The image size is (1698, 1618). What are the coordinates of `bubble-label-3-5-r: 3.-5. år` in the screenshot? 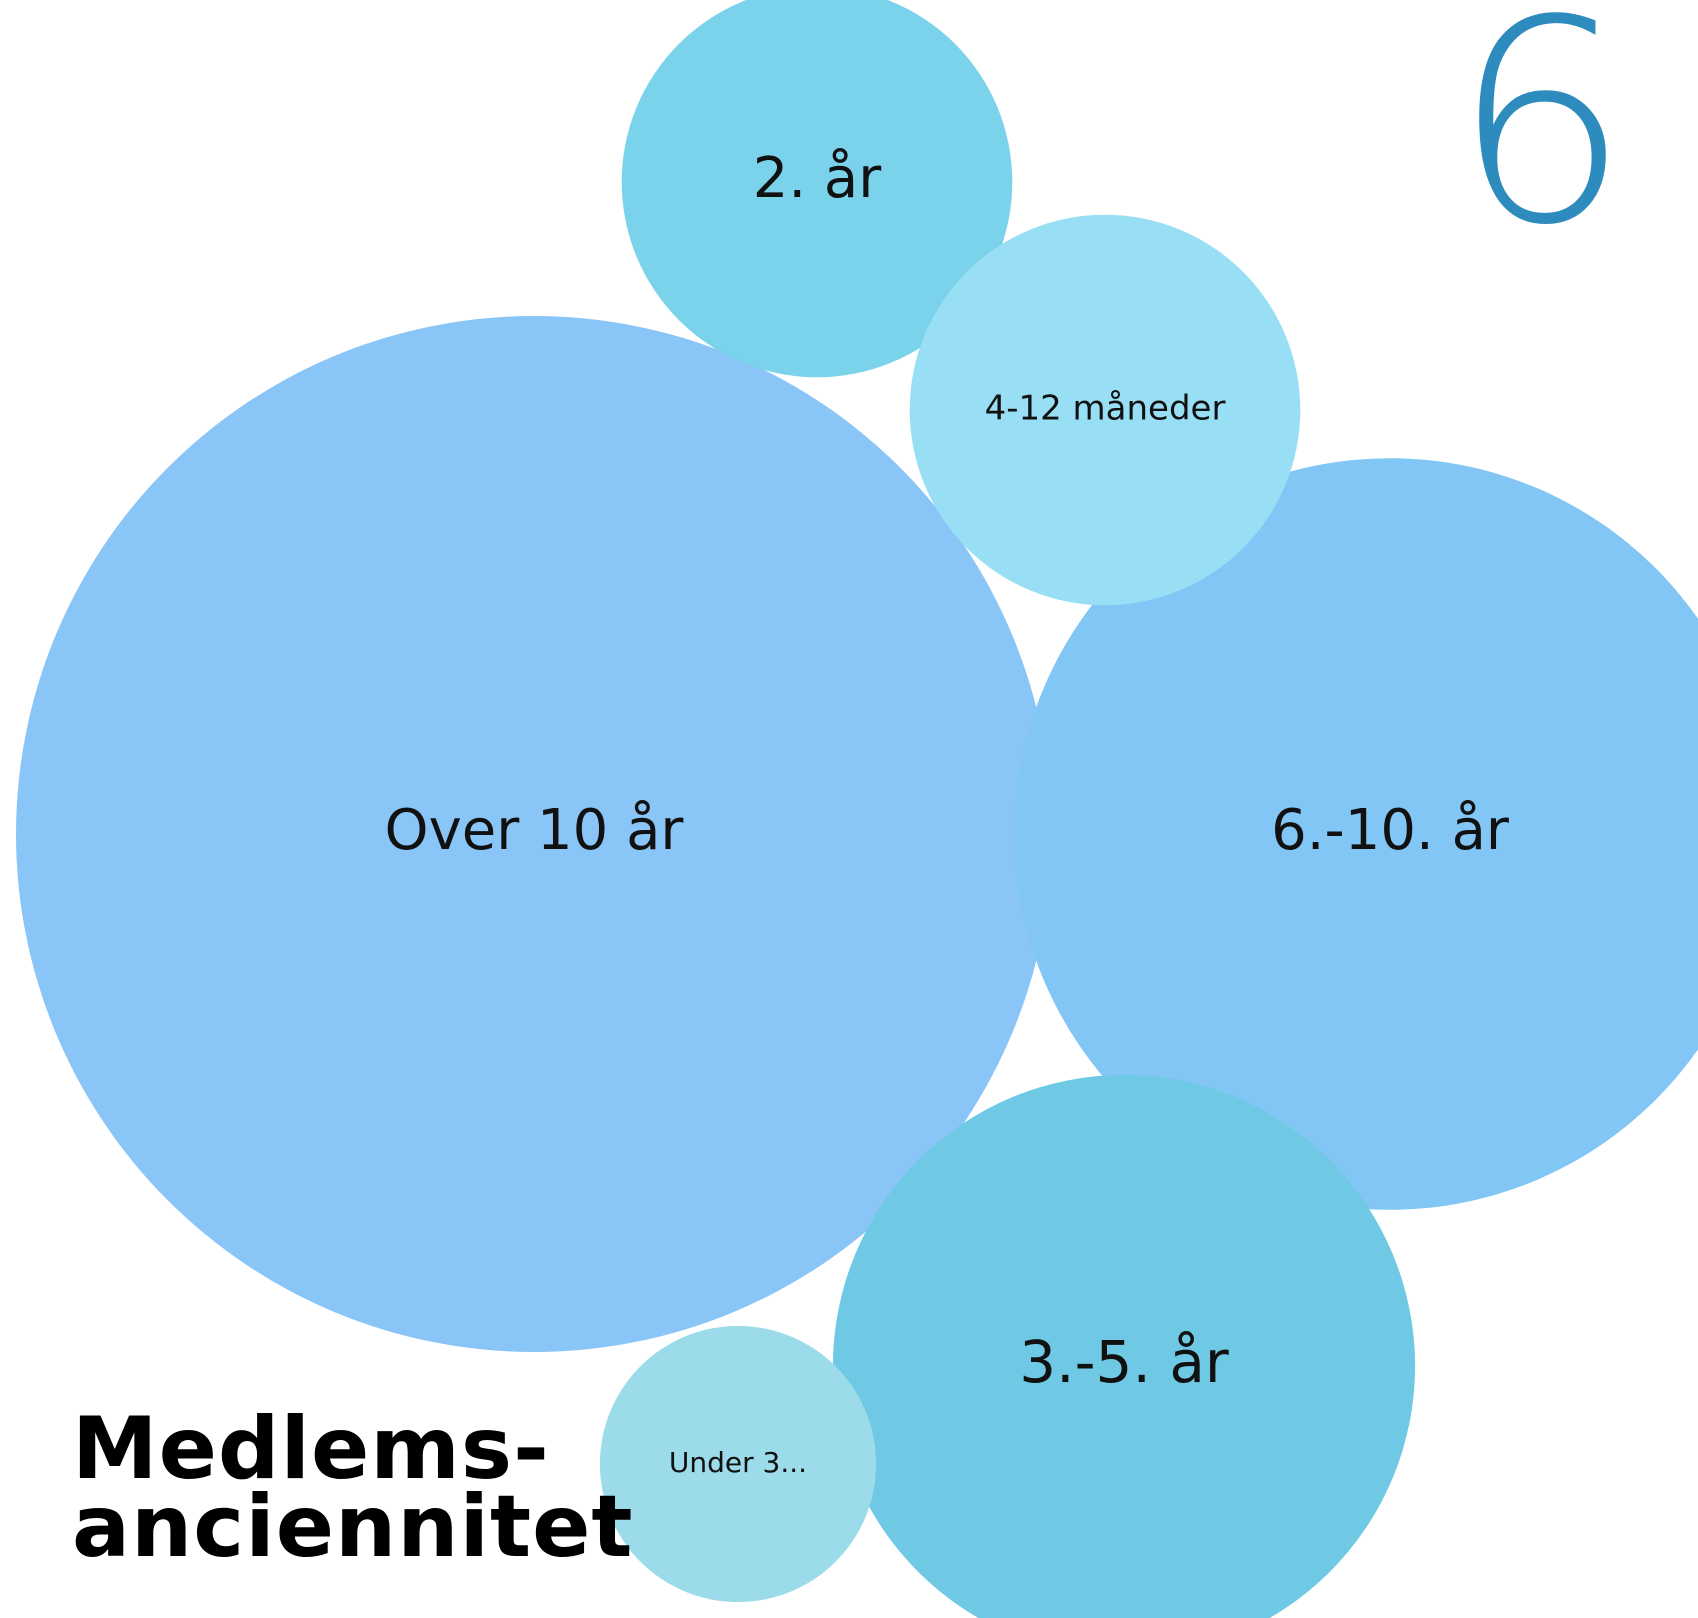 It's located at (1124, 1362).